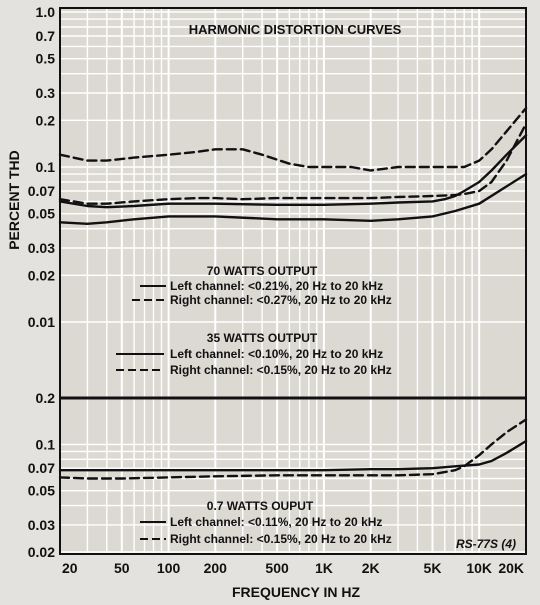 The width and height of the screenshot is (540, 605). What do you see at coordinates (262, 338) in the screenshot?
I see `legend-35w-heading: 35 WATTS OUTPUT` at bounding box center [262, 338].